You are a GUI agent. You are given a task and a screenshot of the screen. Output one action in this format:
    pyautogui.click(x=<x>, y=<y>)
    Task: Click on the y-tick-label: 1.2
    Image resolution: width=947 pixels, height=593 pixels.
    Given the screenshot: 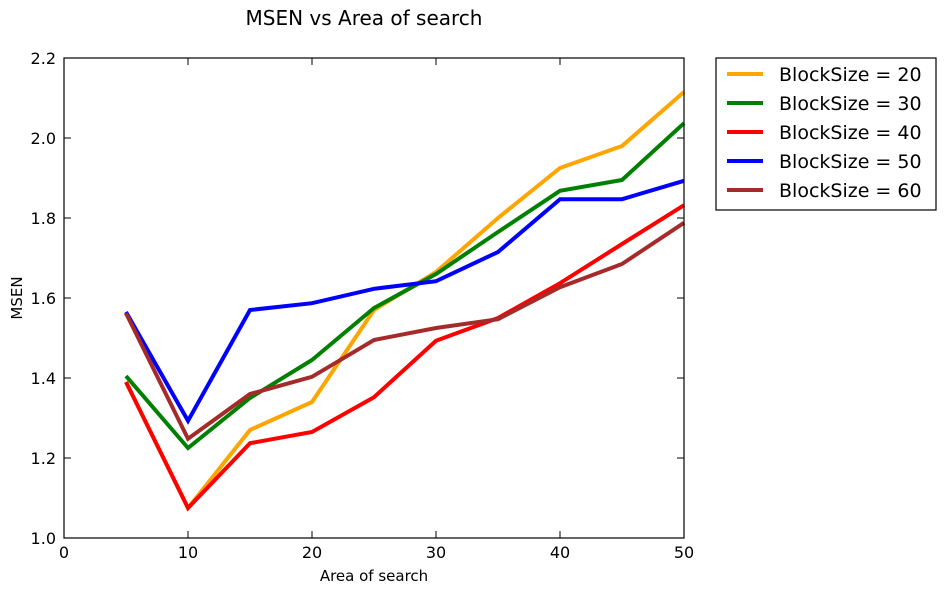 What is the action you would take?
    pyautogui.click(x=43, y=458)
    